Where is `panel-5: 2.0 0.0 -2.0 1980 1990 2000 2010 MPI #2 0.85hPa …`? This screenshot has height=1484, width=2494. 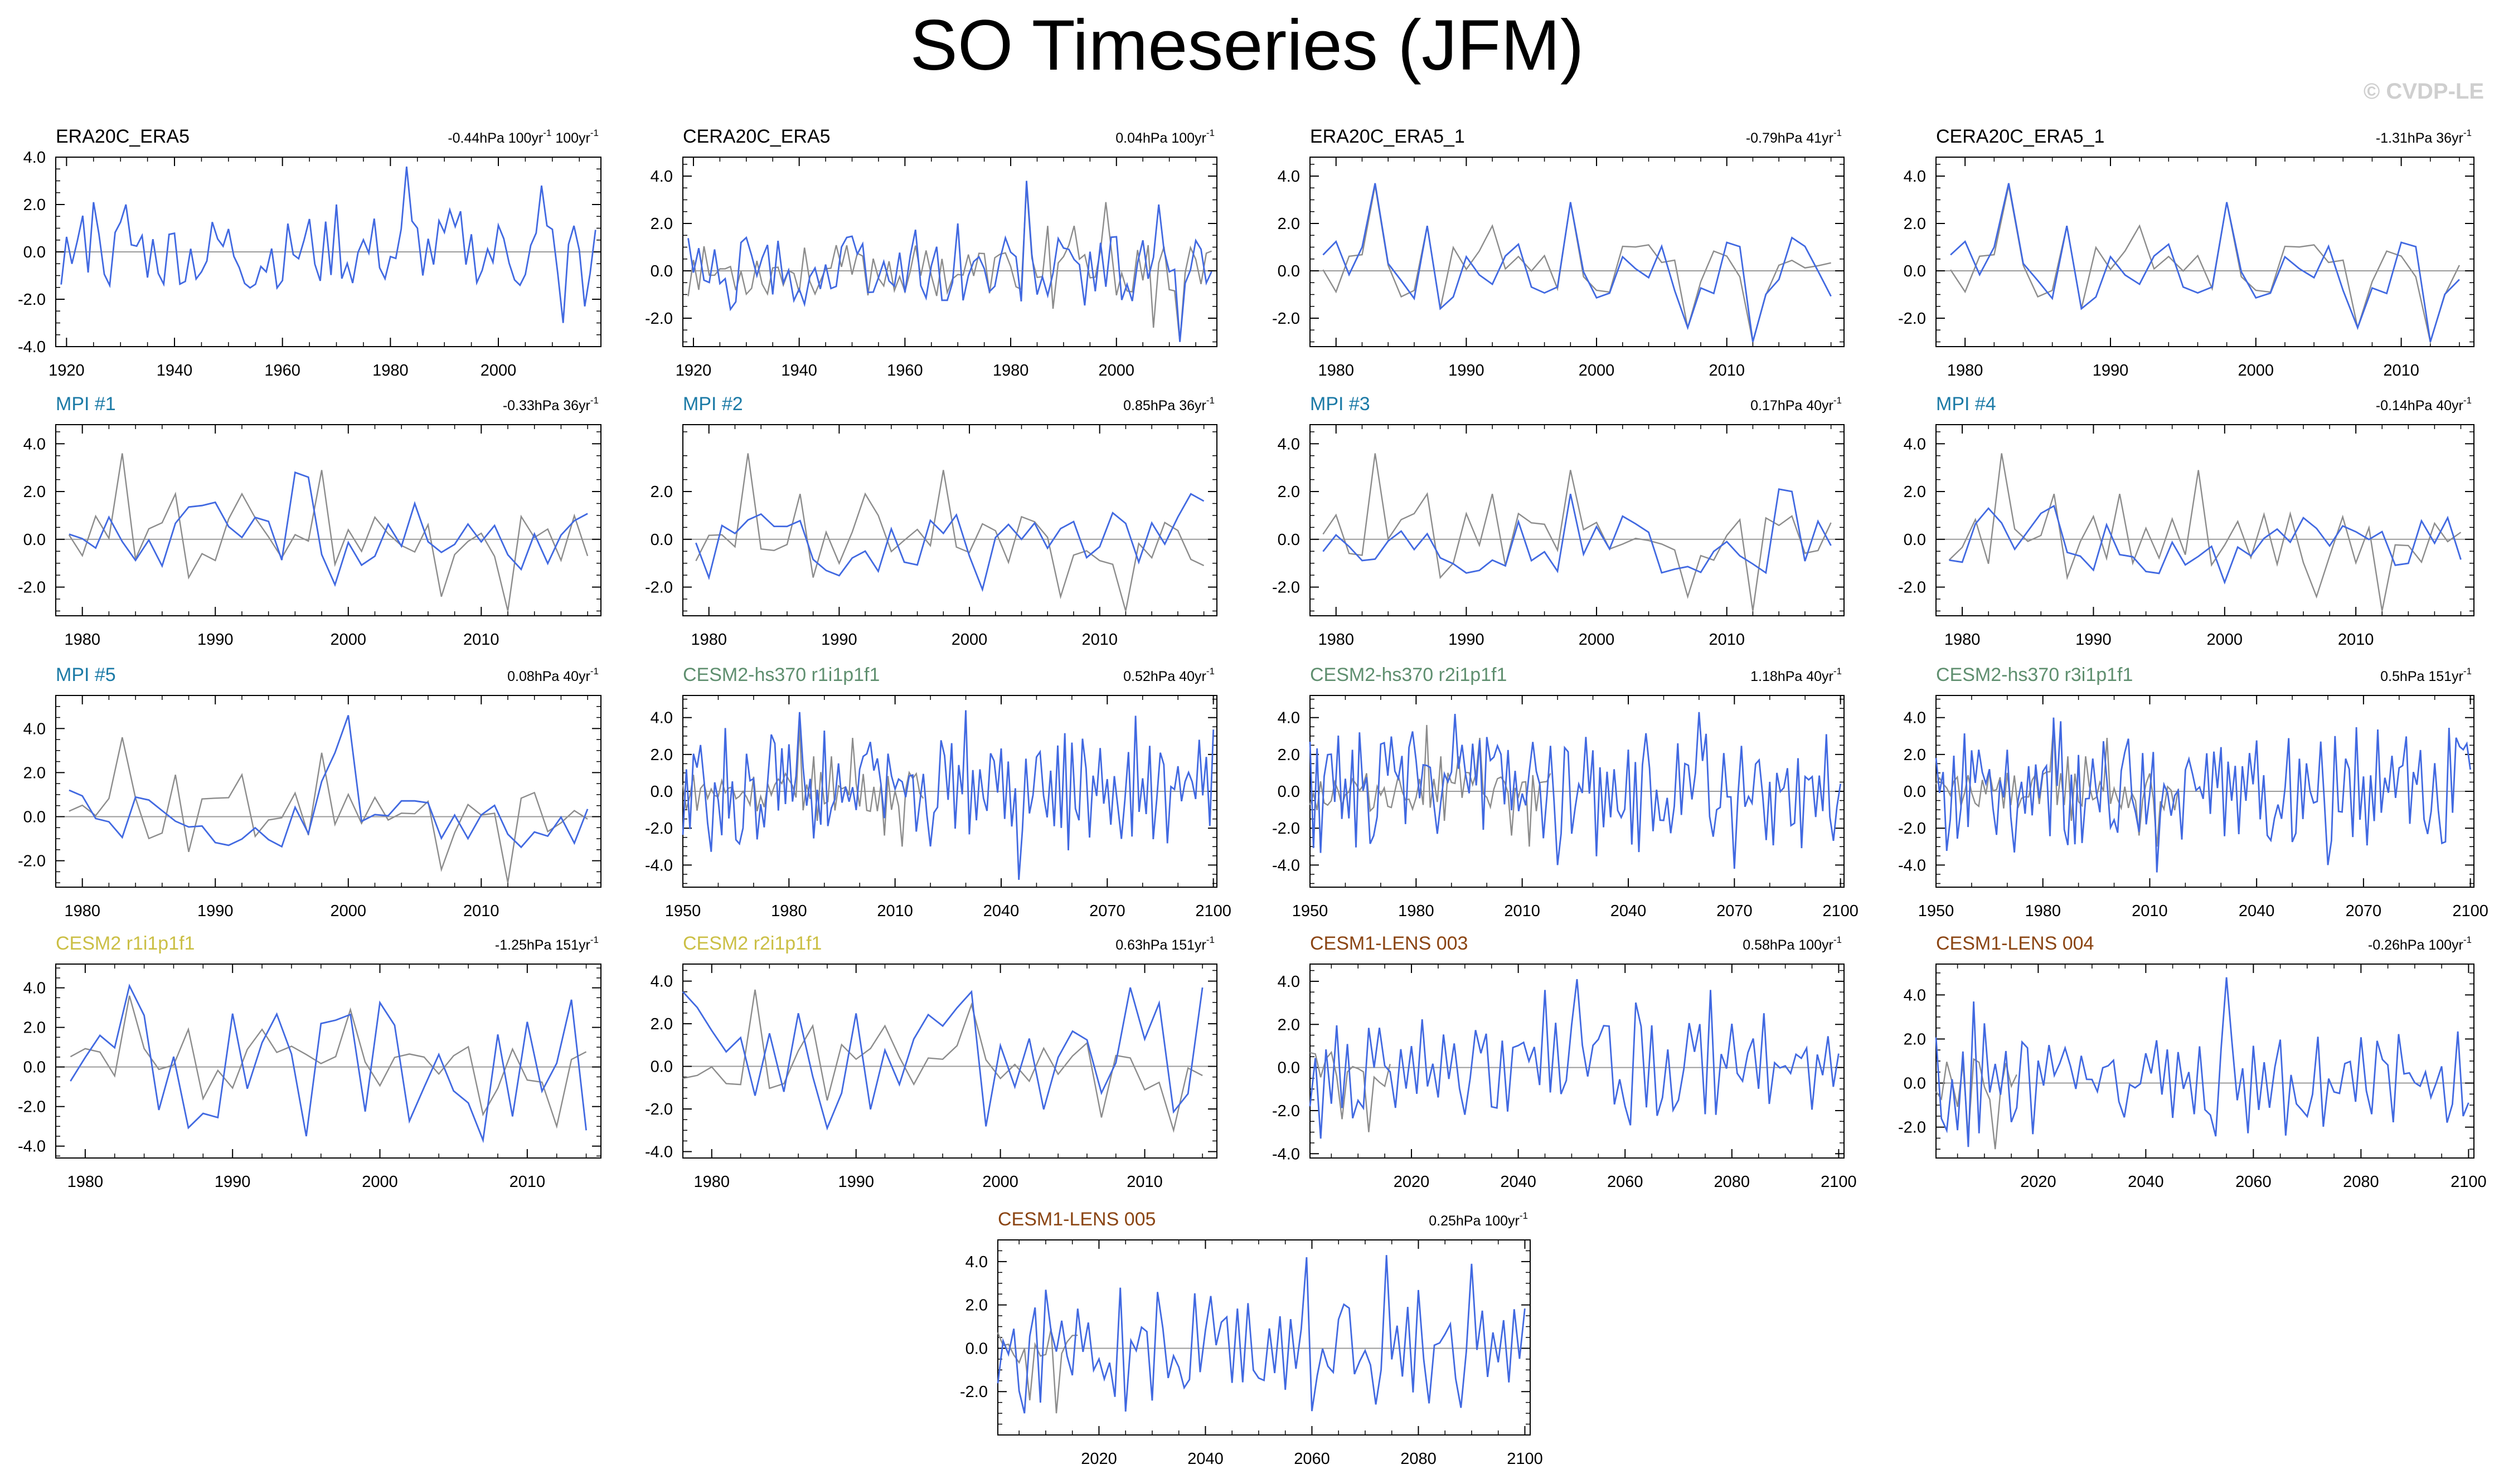
panel-5: 2.0 0.0 -2.0 1980 1990 2000 2010 MPI #2 0.85hPa … is located at coordinates (931, 521).